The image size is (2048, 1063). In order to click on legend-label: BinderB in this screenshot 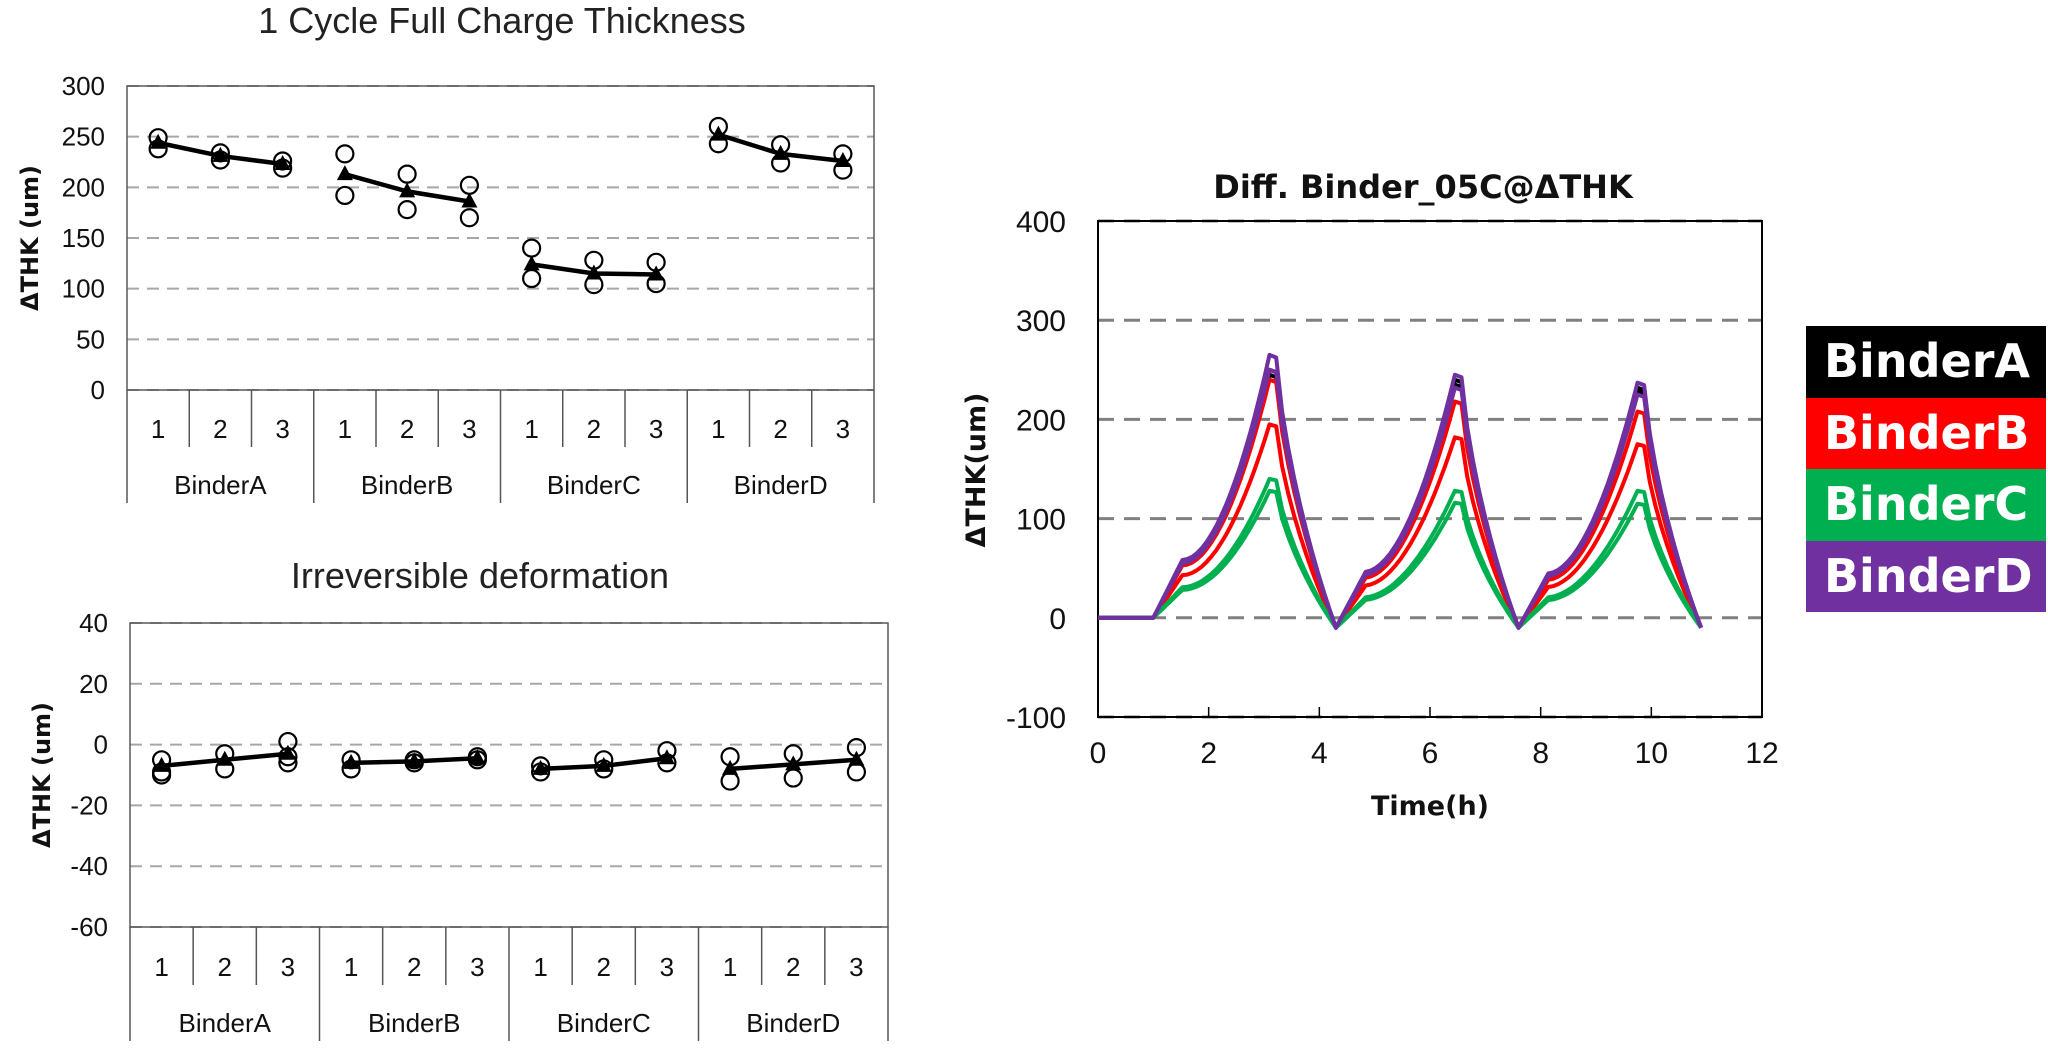, I will do `click(1927, 432)`.